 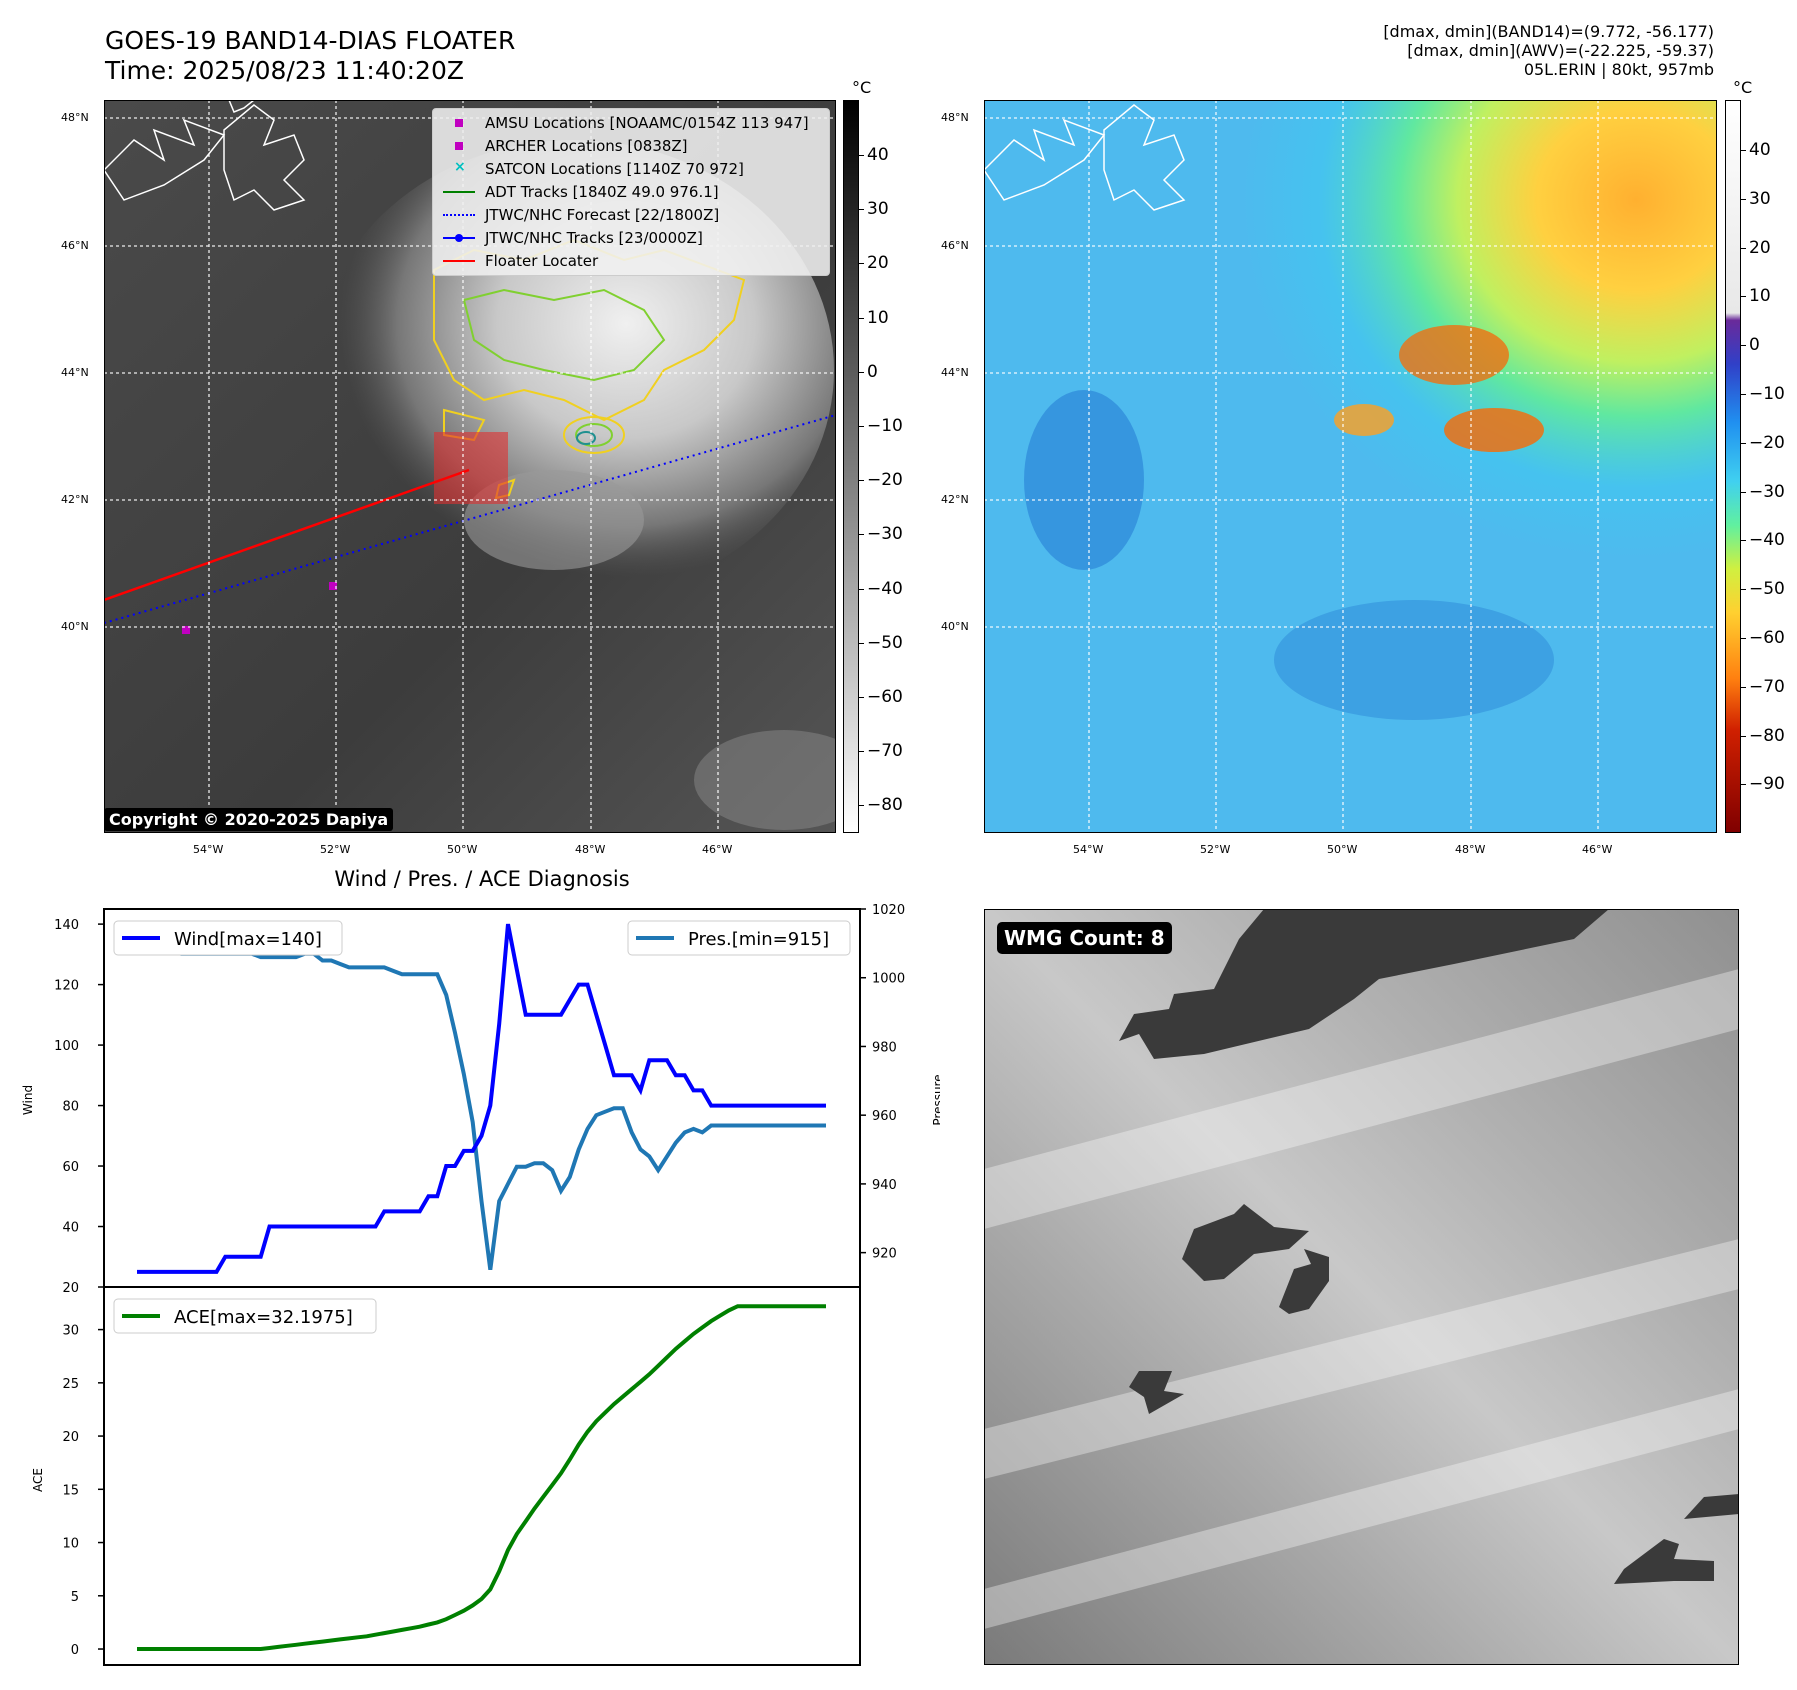 I want to click on ace-series-line, so click(x=481, y=1477).